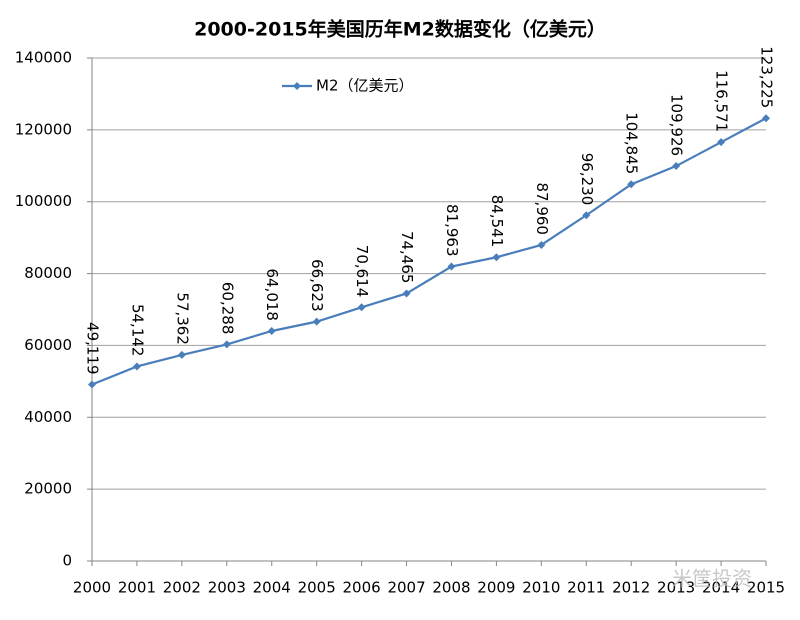  I want to click on watermark: 米筐投资, so click(712, 579).